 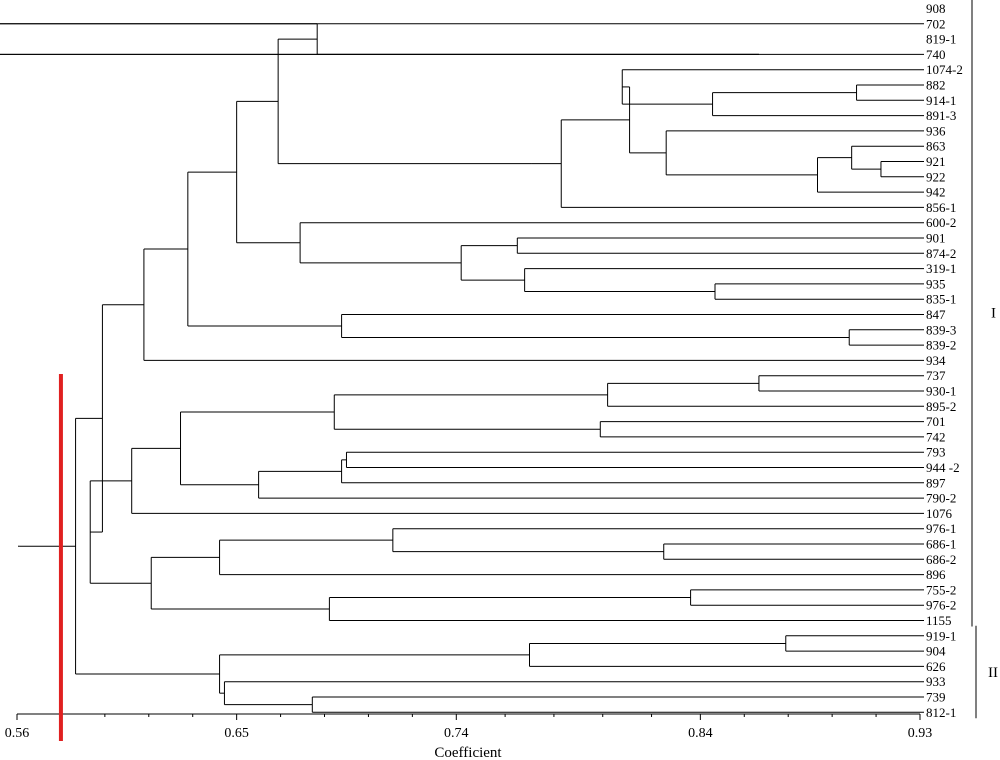 I want to click on leaf-label: 897, so click(x=936, y=482).